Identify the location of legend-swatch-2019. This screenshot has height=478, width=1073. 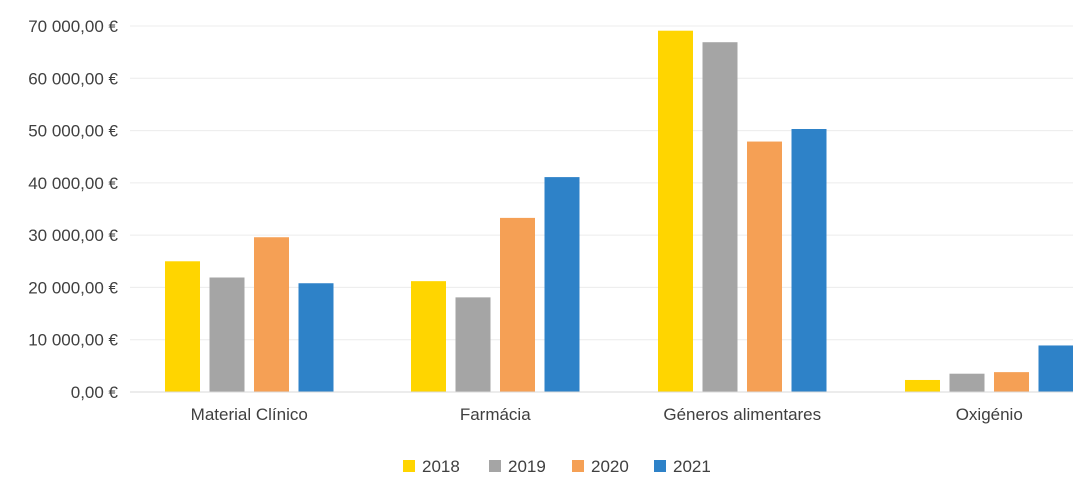
(495, 466).